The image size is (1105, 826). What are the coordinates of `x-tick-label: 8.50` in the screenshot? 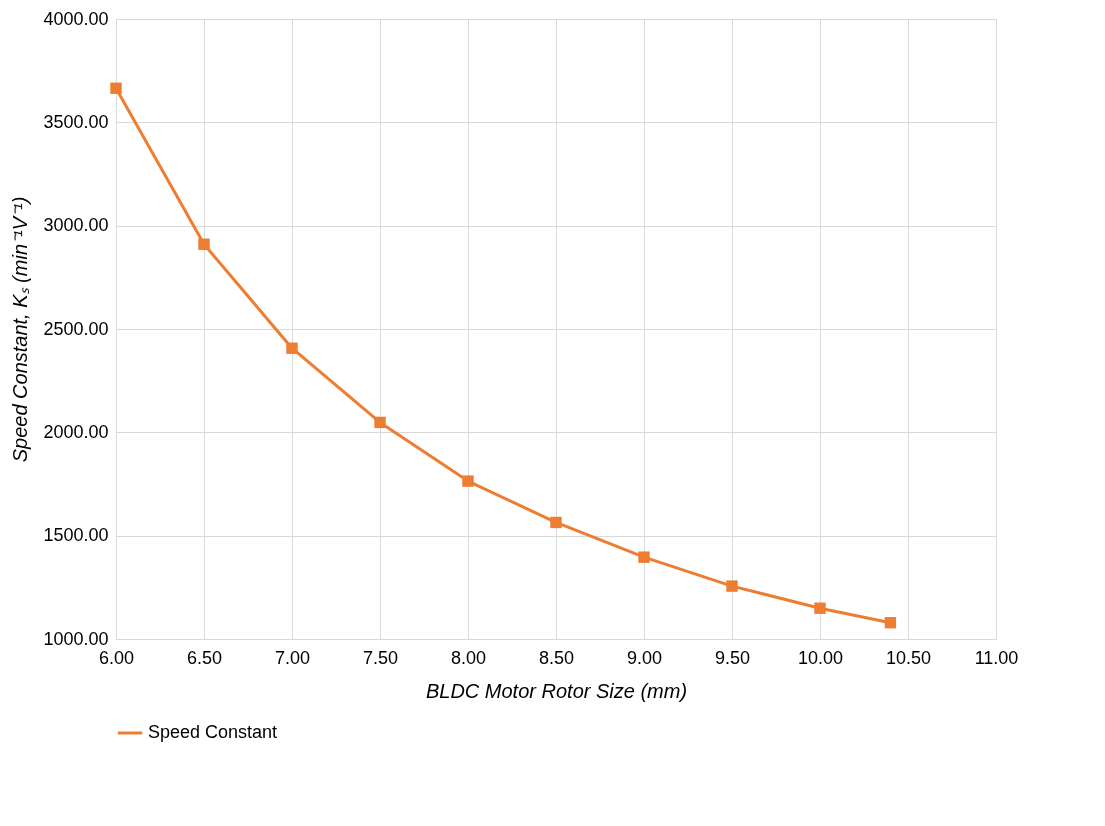 It's located at (556, 657).